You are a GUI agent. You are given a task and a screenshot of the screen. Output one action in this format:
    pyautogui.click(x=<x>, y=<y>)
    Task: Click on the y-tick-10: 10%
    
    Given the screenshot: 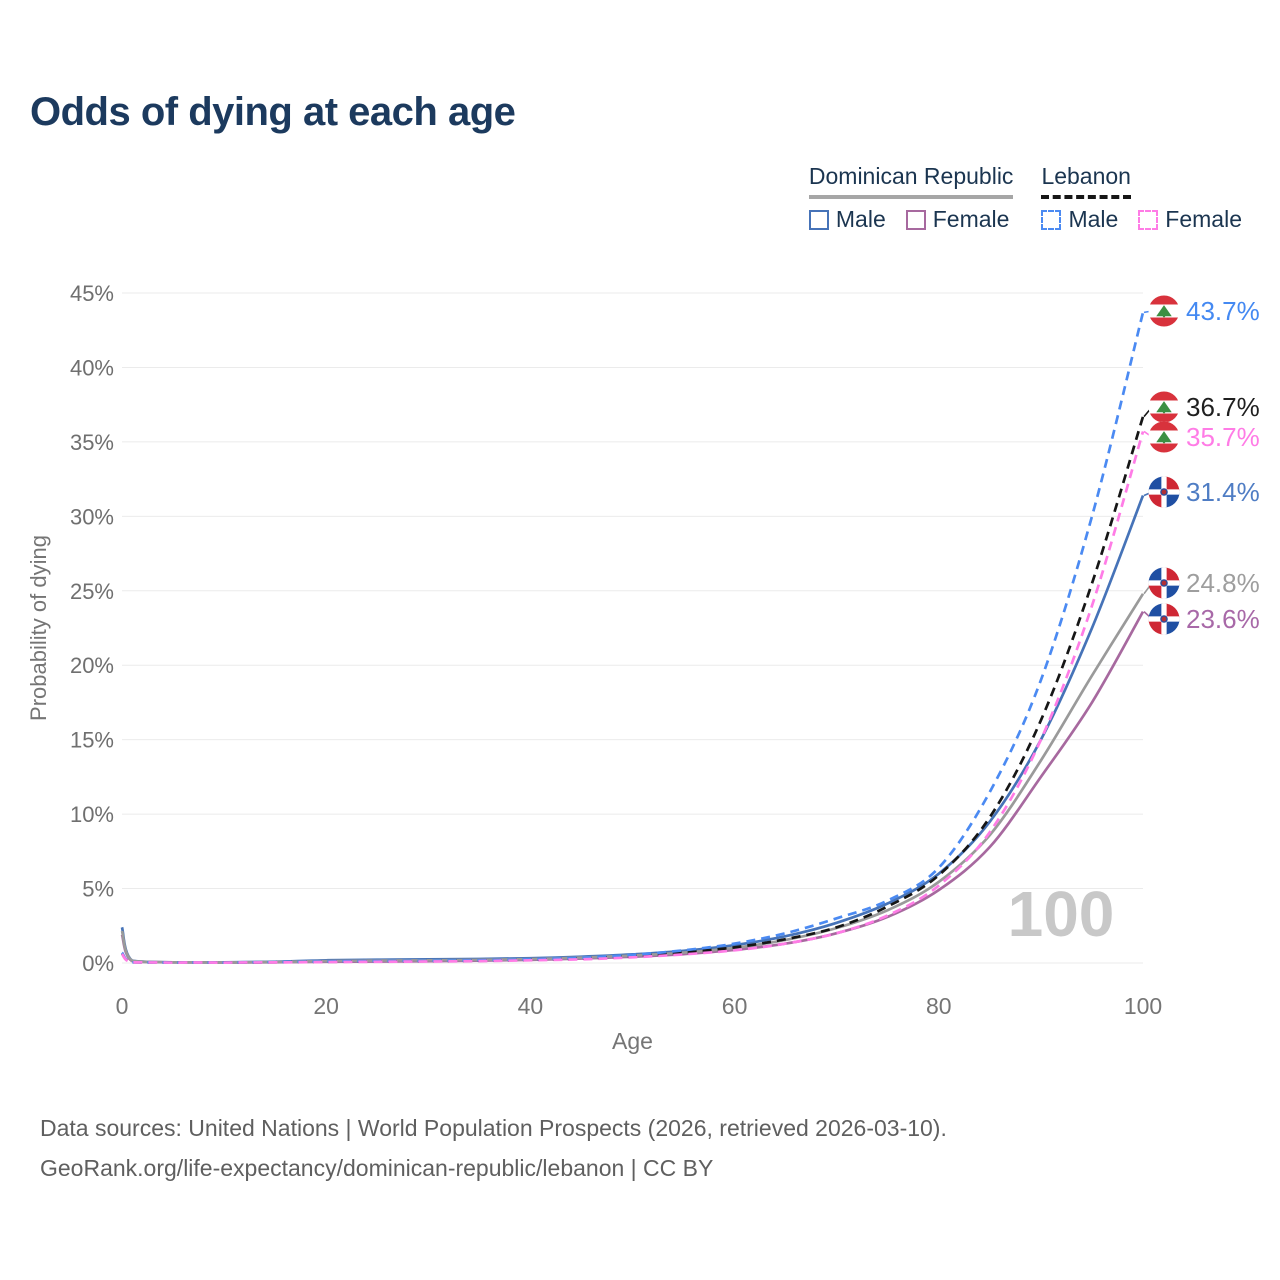 What is the action you would take?
    pyautogui.click(x=92, y=814)
    